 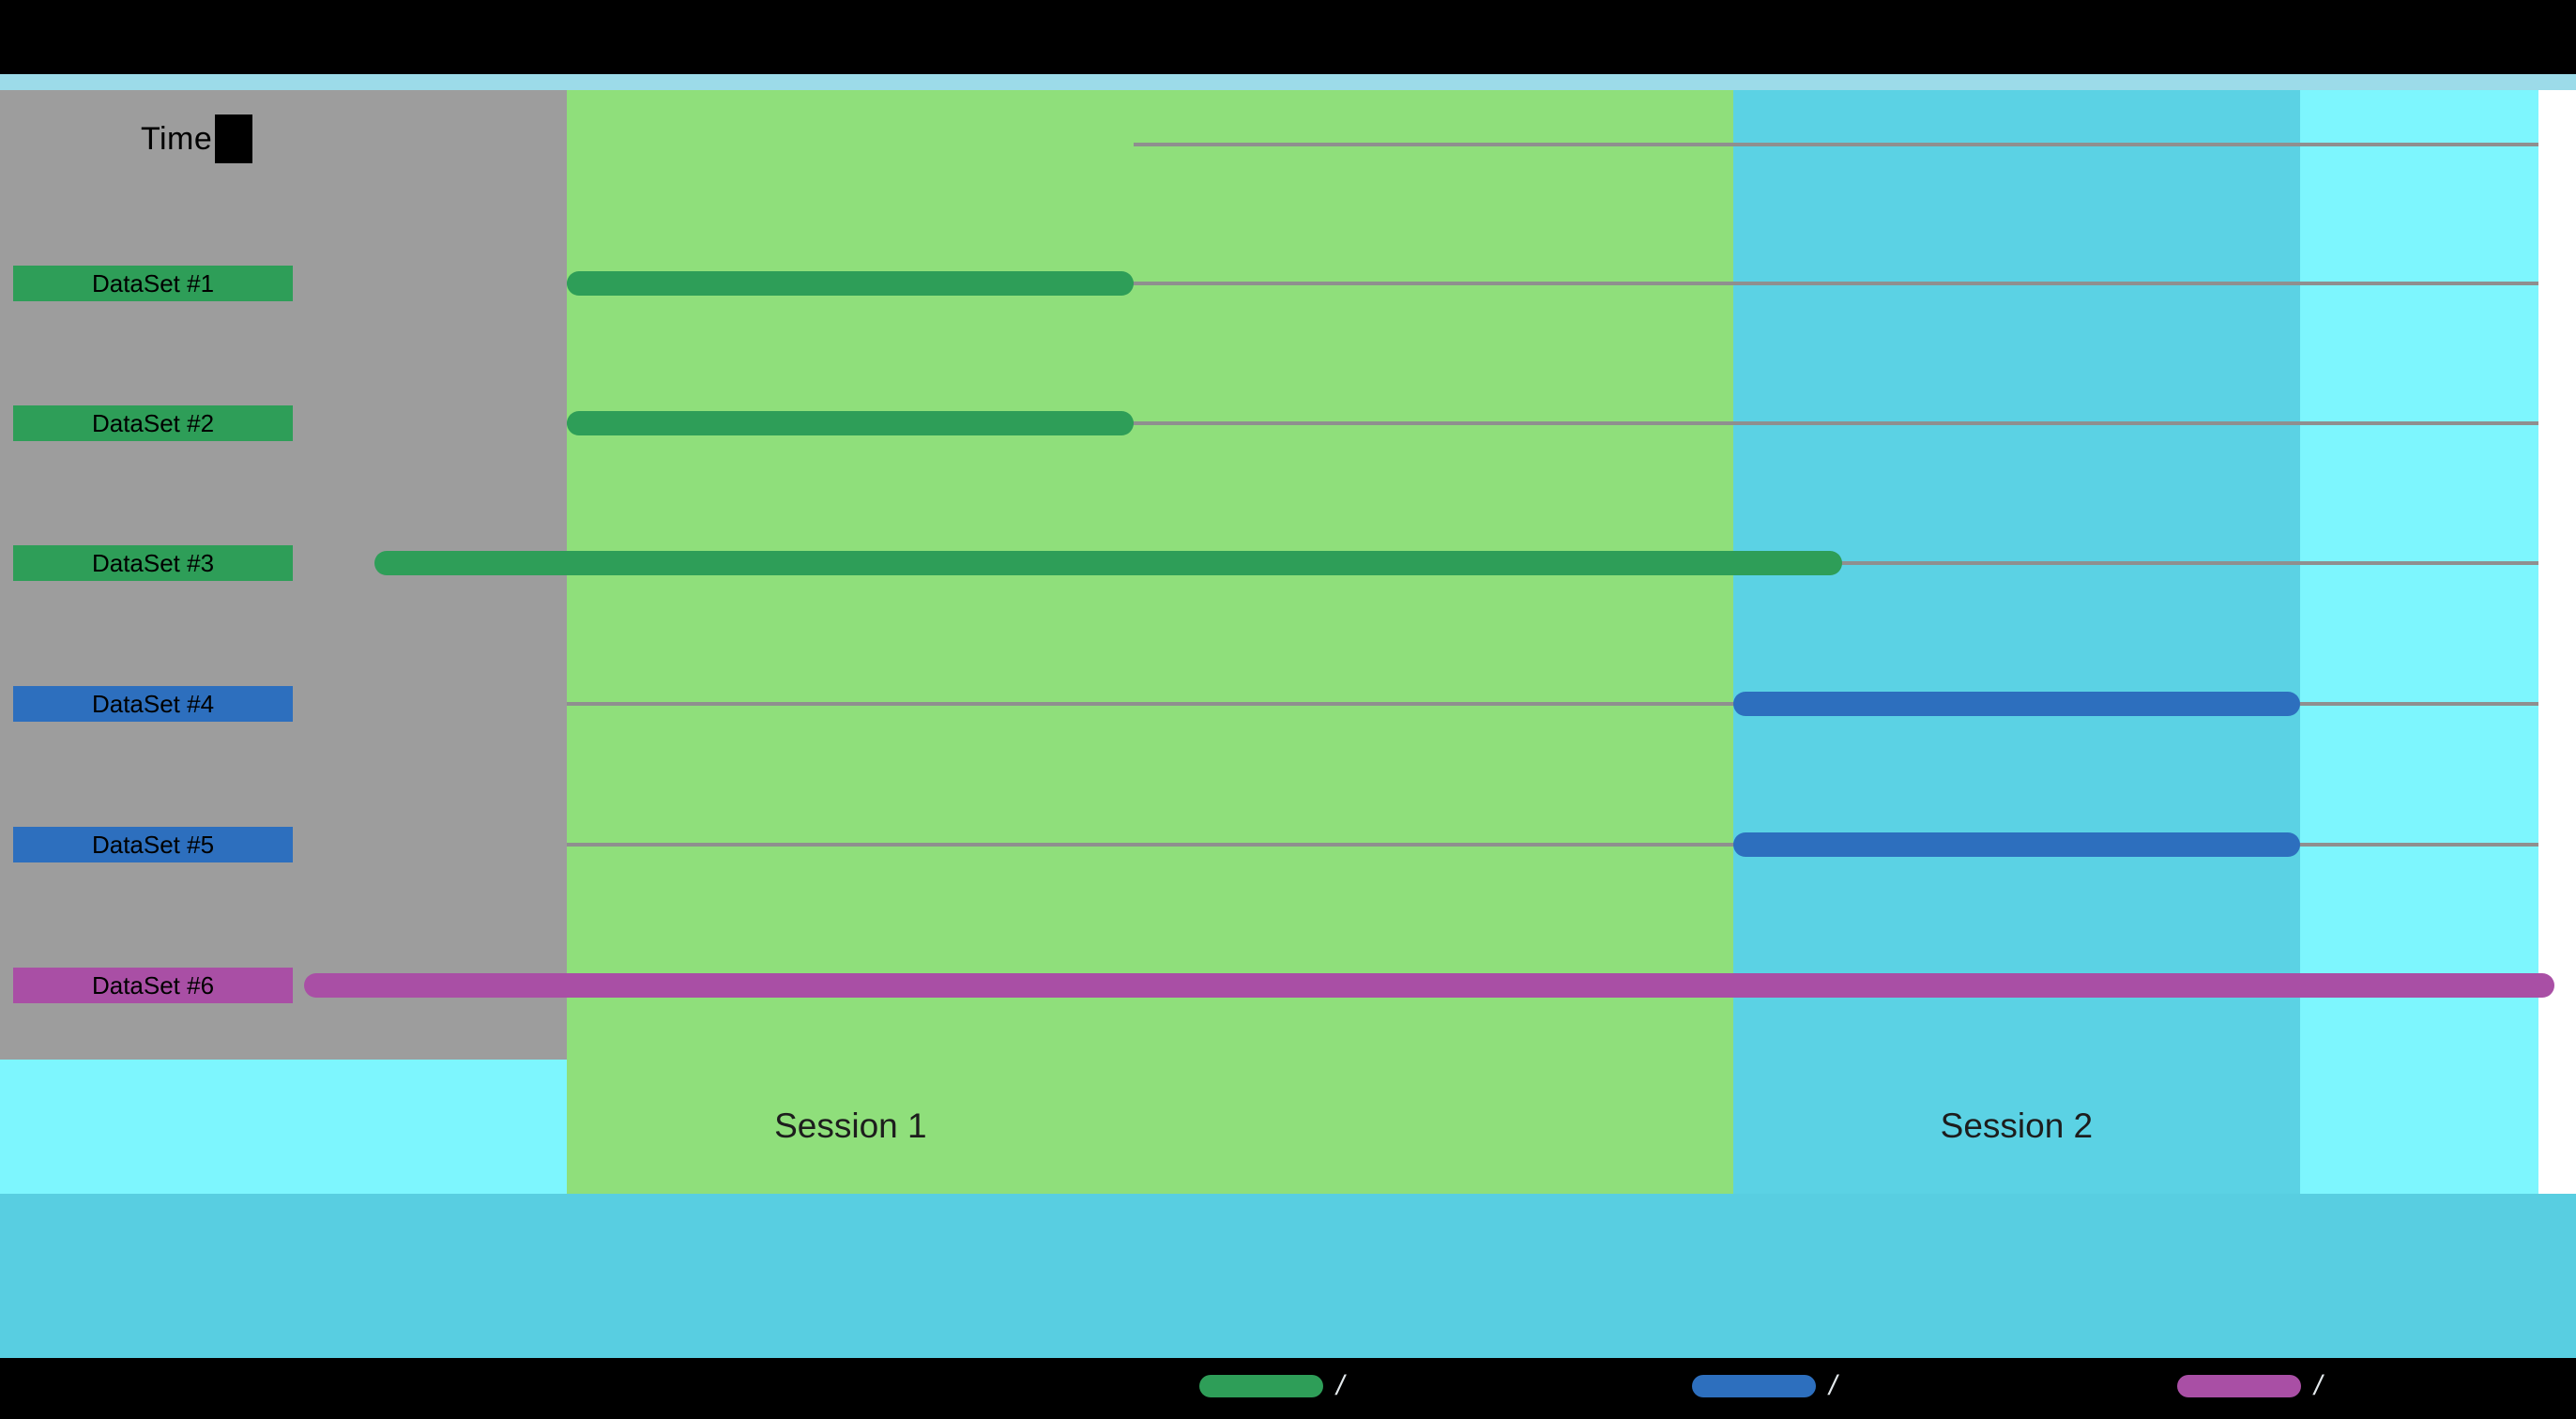 What do you see at coordinates (2017, 1126) in the screenshot?
I see `session-label: Session 2` at bounding box center [2017, 1126].